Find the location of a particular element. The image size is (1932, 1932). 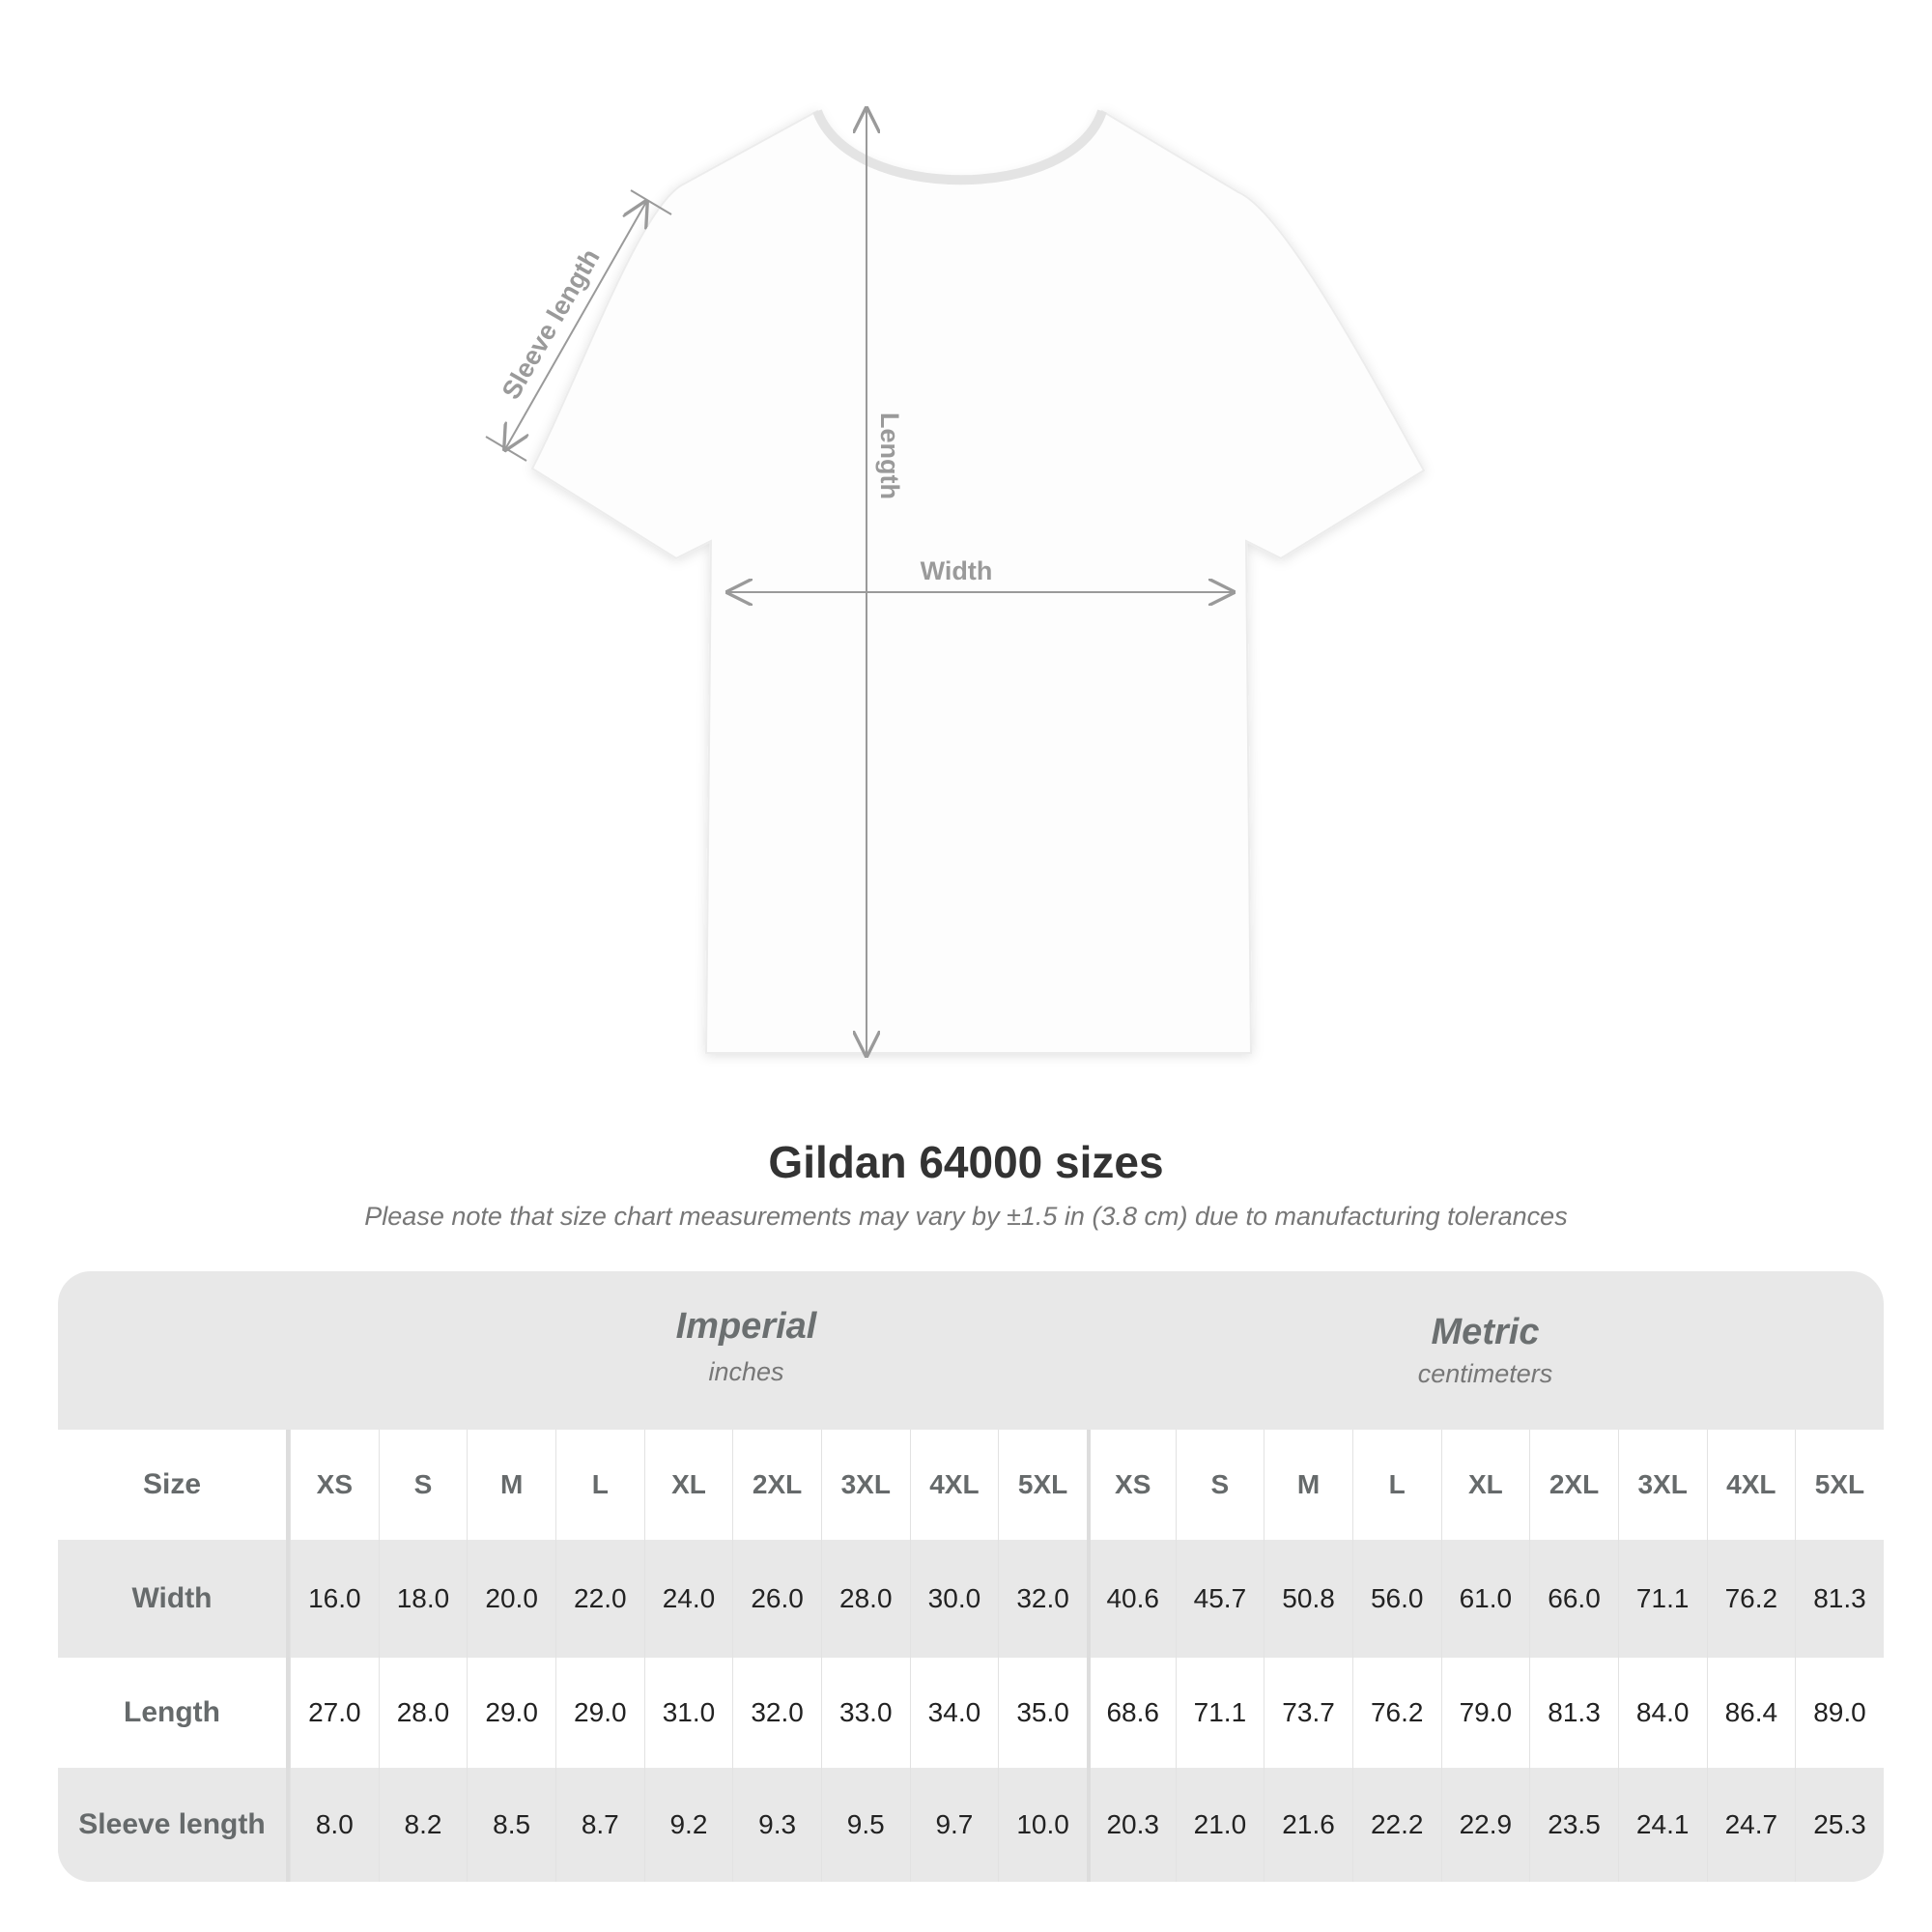

size-header-imperial: 3XL is located at coordinates (865, 1485).